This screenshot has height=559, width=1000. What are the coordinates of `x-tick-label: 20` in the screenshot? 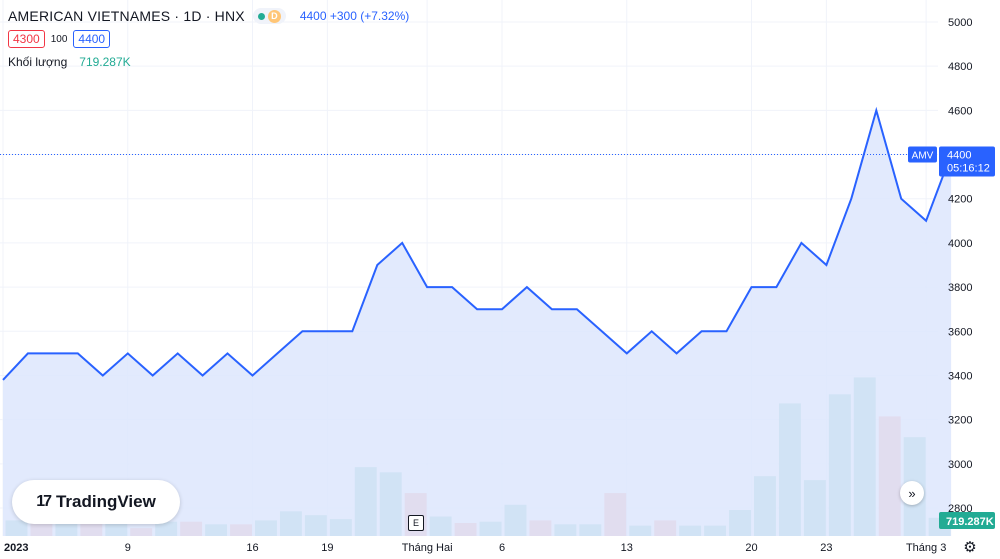 It's located at (751, 548).